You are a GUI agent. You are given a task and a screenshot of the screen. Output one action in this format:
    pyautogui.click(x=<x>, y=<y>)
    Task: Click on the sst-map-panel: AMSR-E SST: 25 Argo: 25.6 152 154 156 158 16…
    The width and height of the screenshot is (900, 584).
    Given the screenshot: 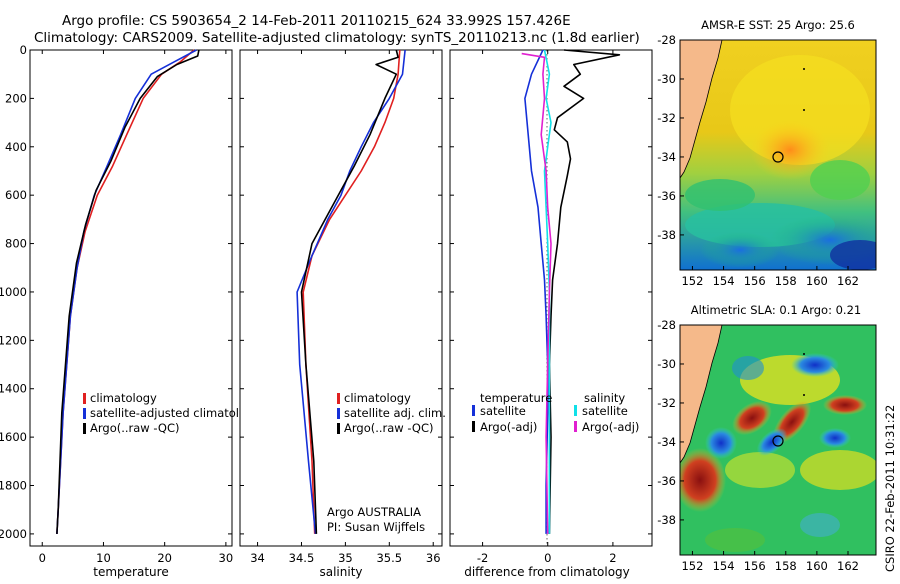 What is the action you would take?
    pyautogui.click(x=767, y=153)
    